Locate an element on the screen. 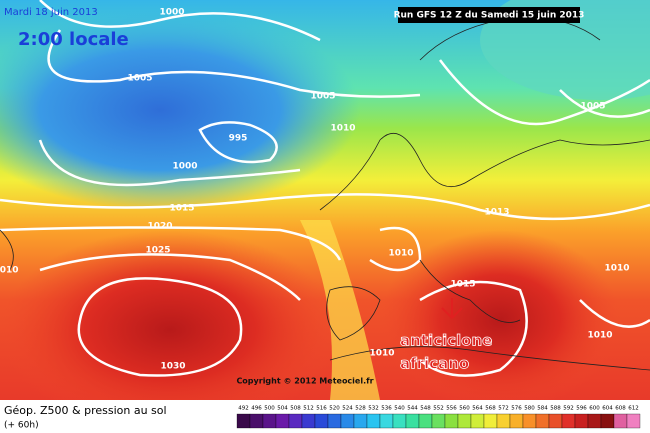 The width and height of the screenshot is (650, 433). annotation: anticiclone is located at coordinates (446, 341).